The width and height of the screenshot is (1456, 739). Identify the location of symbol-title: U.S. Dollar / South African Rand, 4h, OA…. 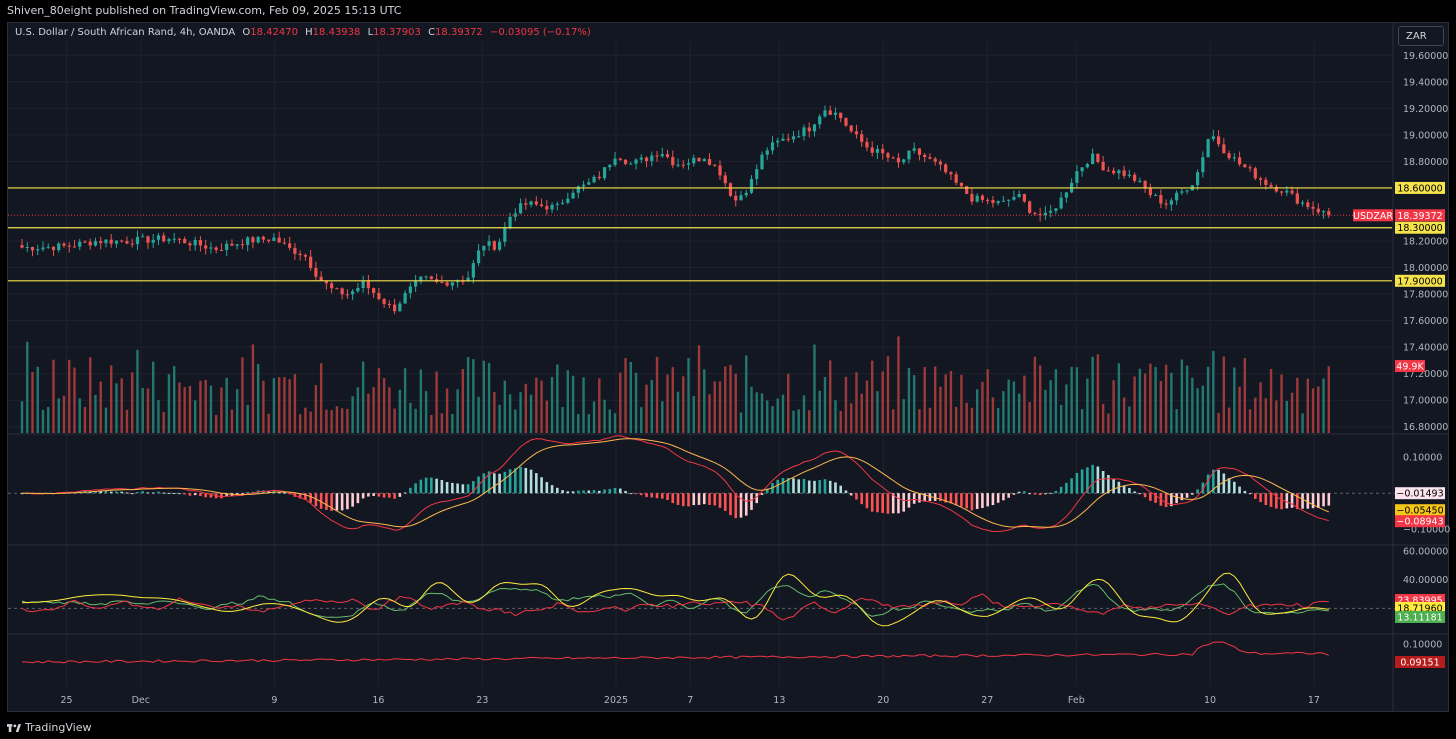
(125, 32).